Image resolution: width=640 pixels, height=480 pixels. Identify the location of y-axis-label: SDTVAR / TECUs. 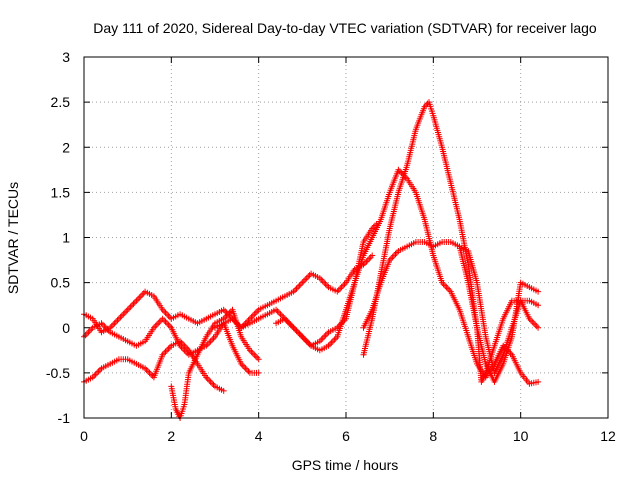
(13, 238).